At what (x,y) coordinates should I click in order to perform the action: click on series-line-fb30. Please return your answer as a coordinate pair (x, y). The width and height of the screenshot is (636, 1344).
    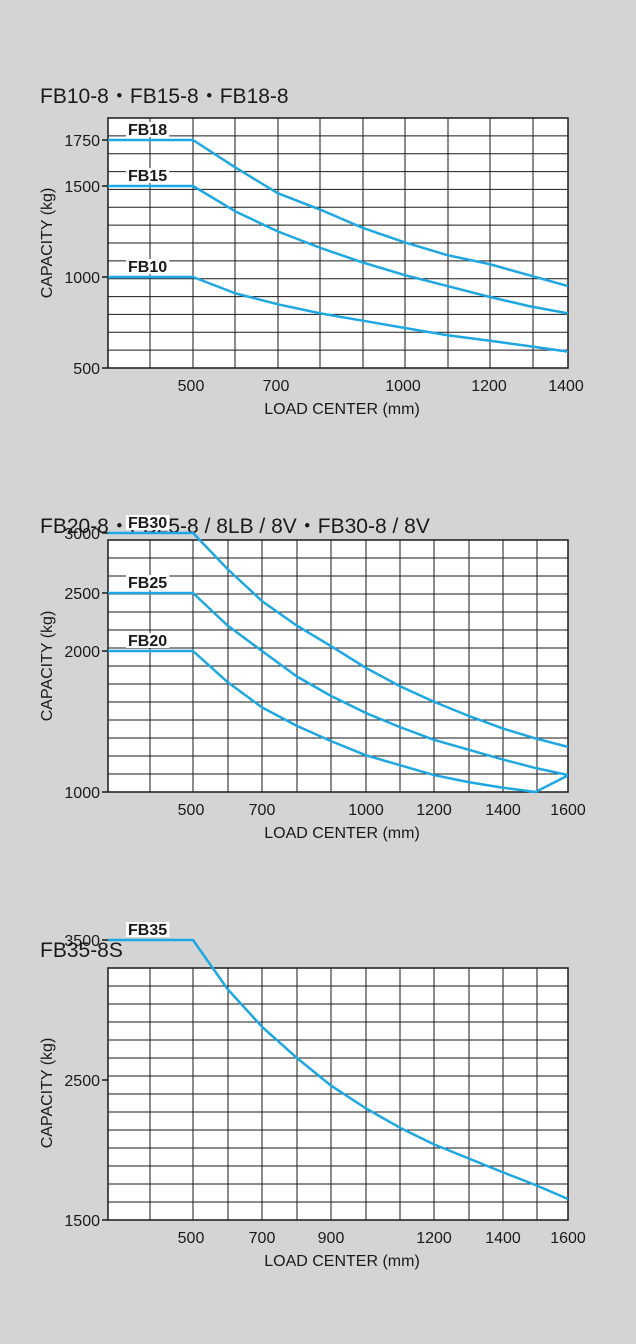
    Looking at the image, I should click on (338, 640).